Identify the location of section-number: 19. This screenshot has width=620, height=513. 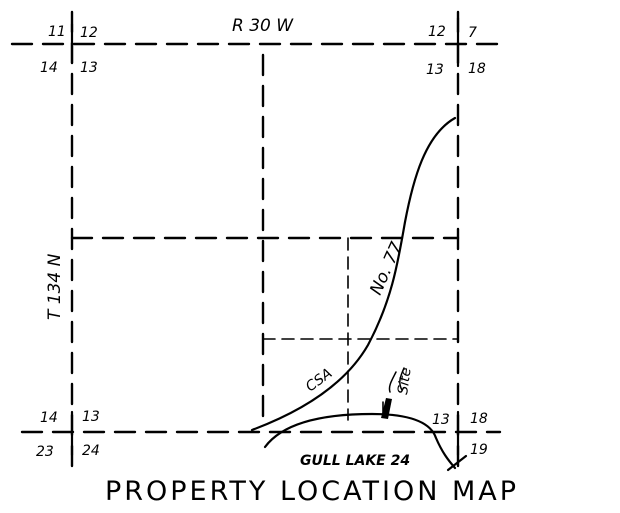
(479, 450).